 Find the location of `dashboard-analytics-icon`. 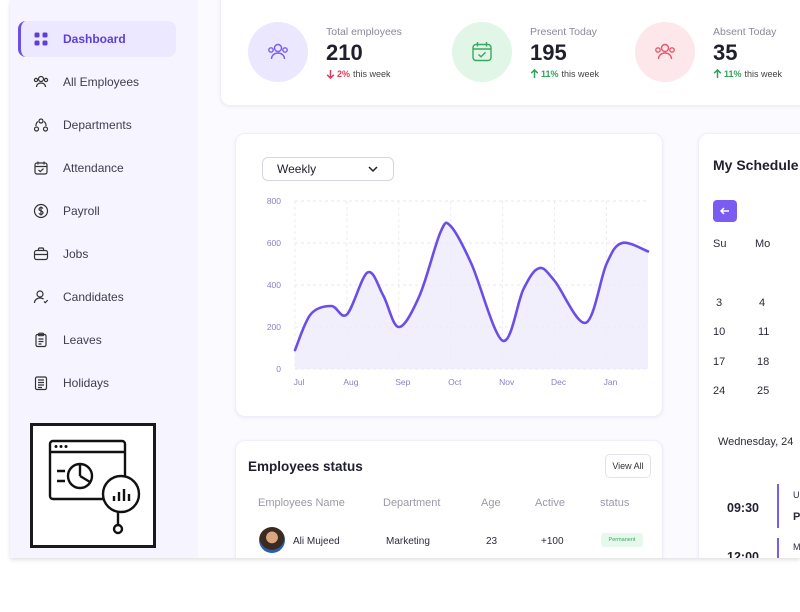

dashboard-analytics-icon is located at coordinates (94, 487).